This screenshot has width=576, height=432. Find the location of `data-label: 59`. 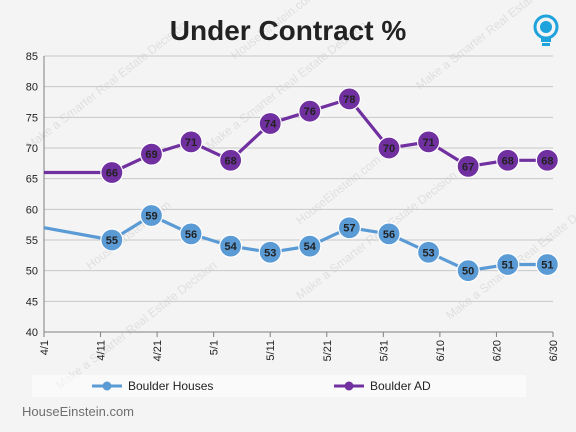

data-label: 59 is located at coordinates (151, 216).